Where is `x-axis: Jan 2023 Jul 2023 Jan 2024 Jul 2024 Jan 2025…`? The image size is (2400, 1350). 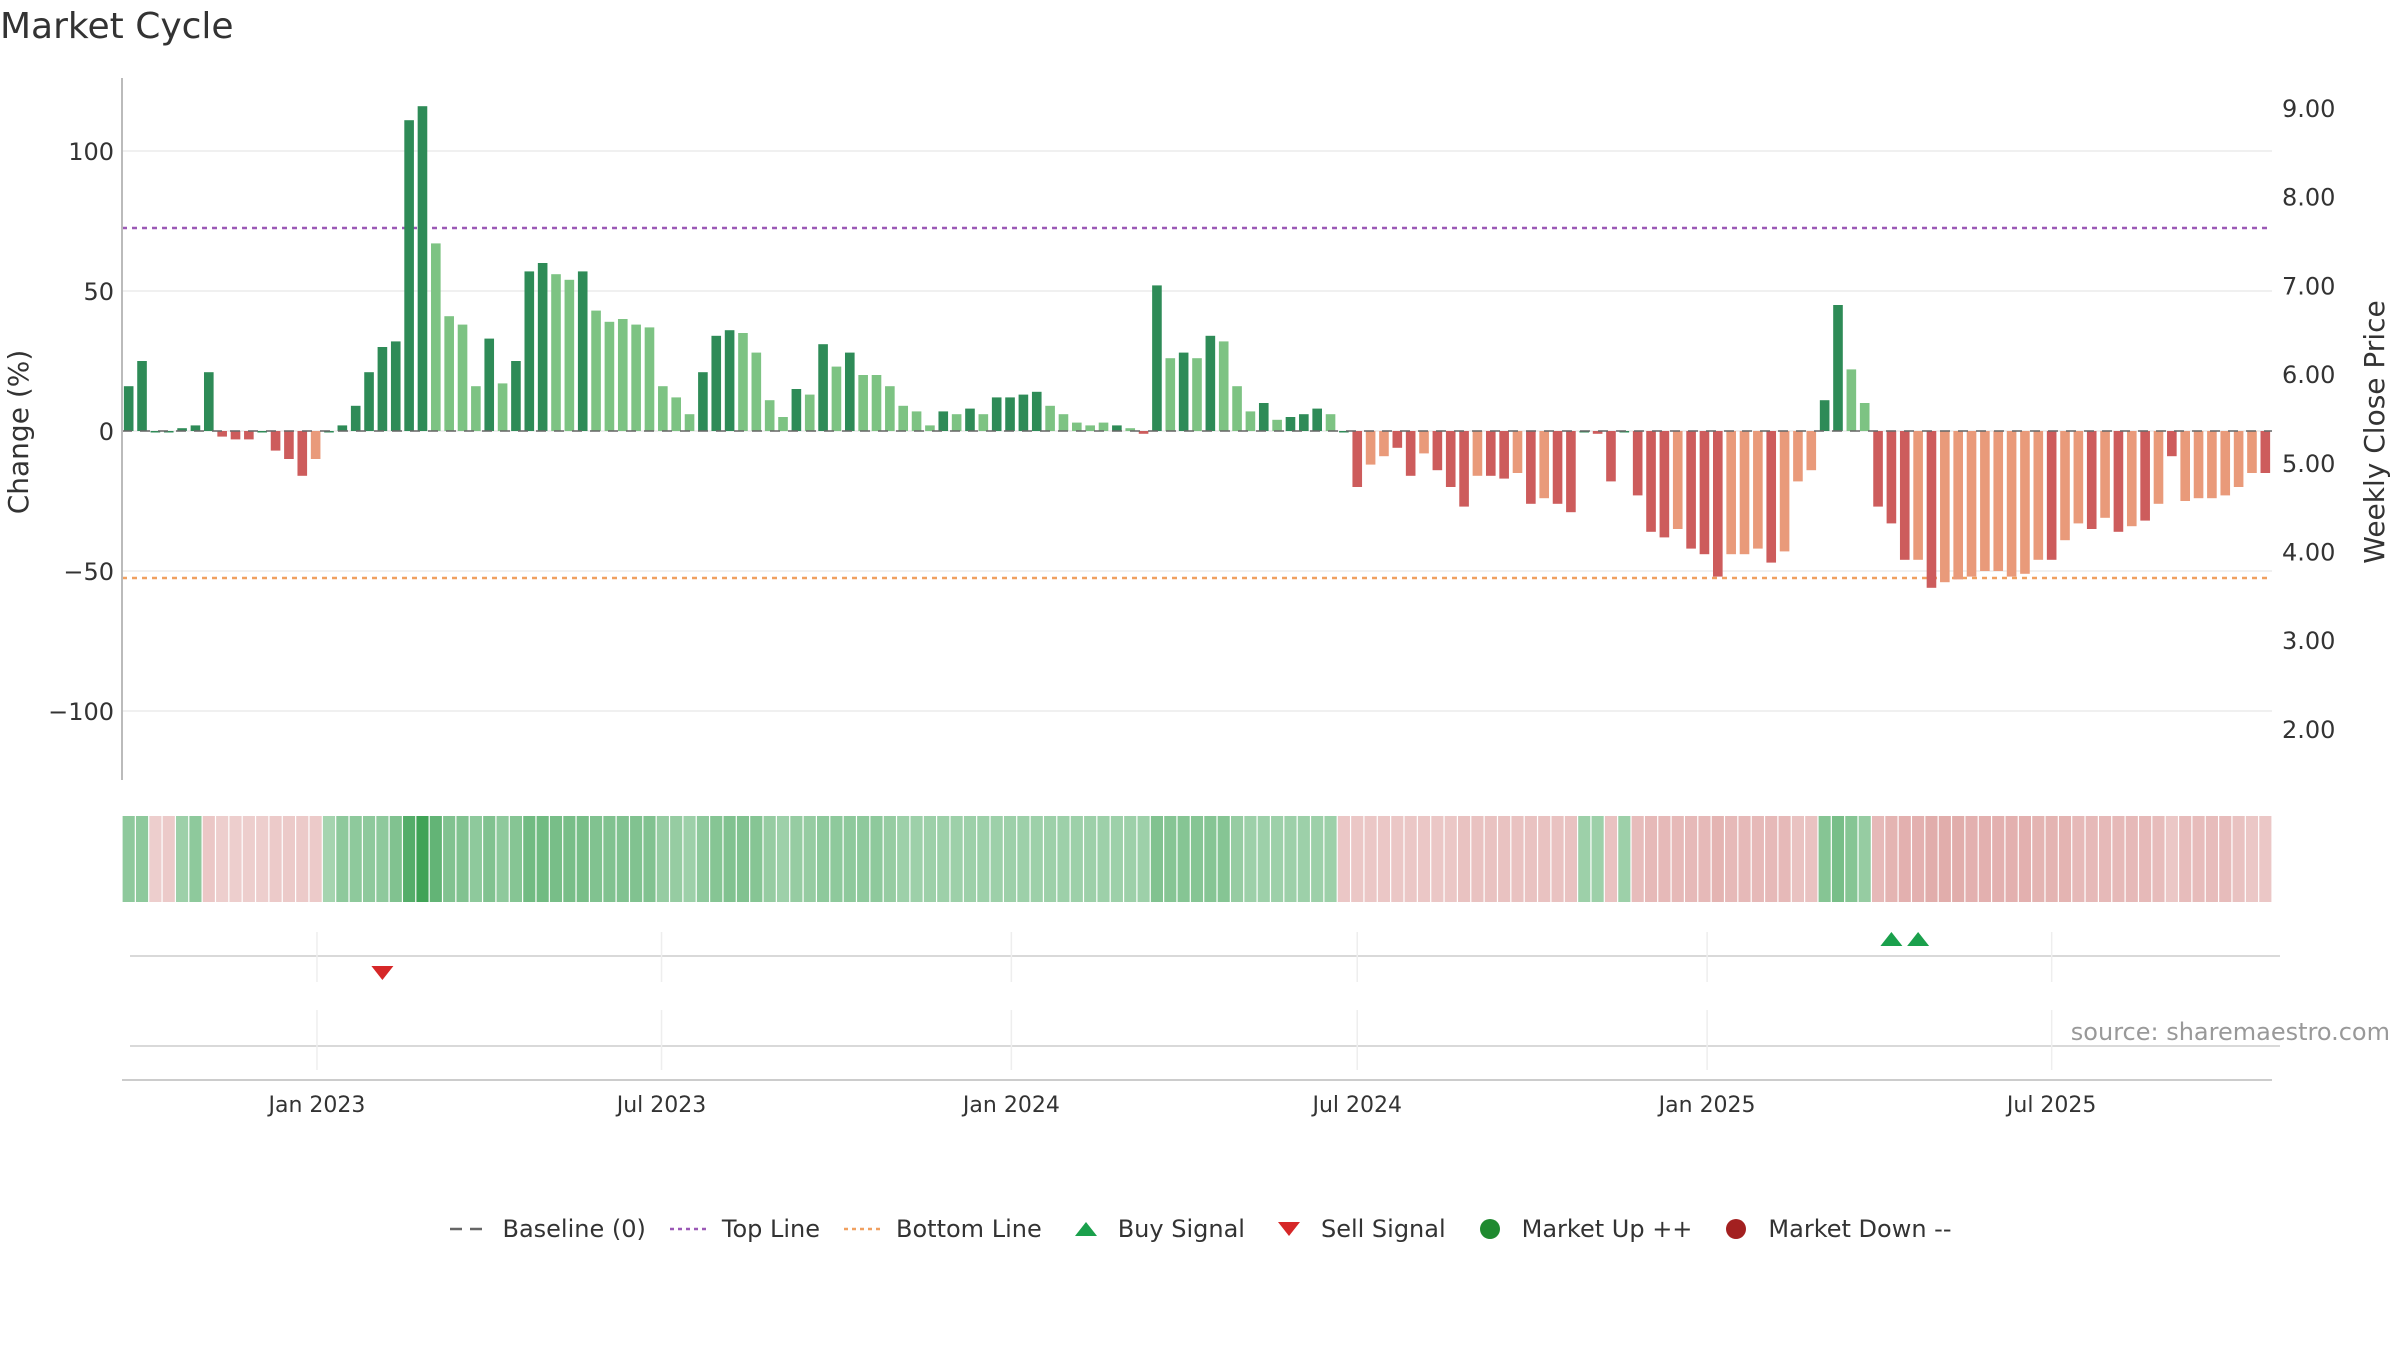
x-axis: Jan 2023 Jul 2023 Jan 2024 Jul 2024 Jan 2025… is located at coordinates (1197, 1098).